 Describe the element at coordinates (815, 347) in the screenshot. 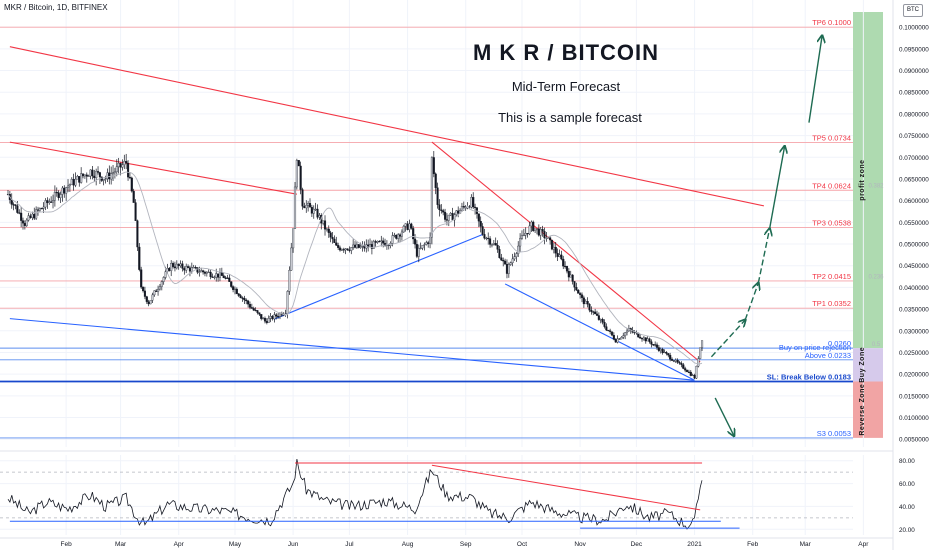

I see `buy-note: Buy on price rejection` at that location.